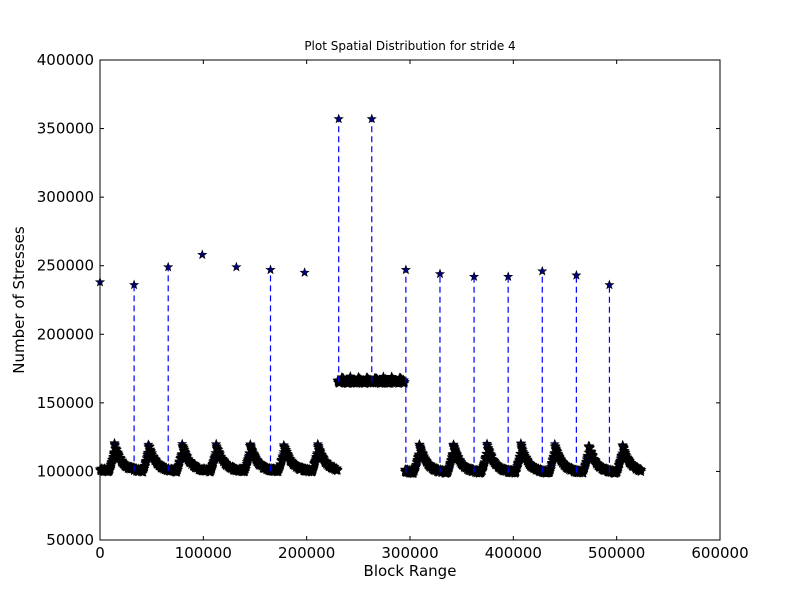 This screenshot has width=800, height=600. I want to click on y-tick-label: 300000, so click(65, 197).